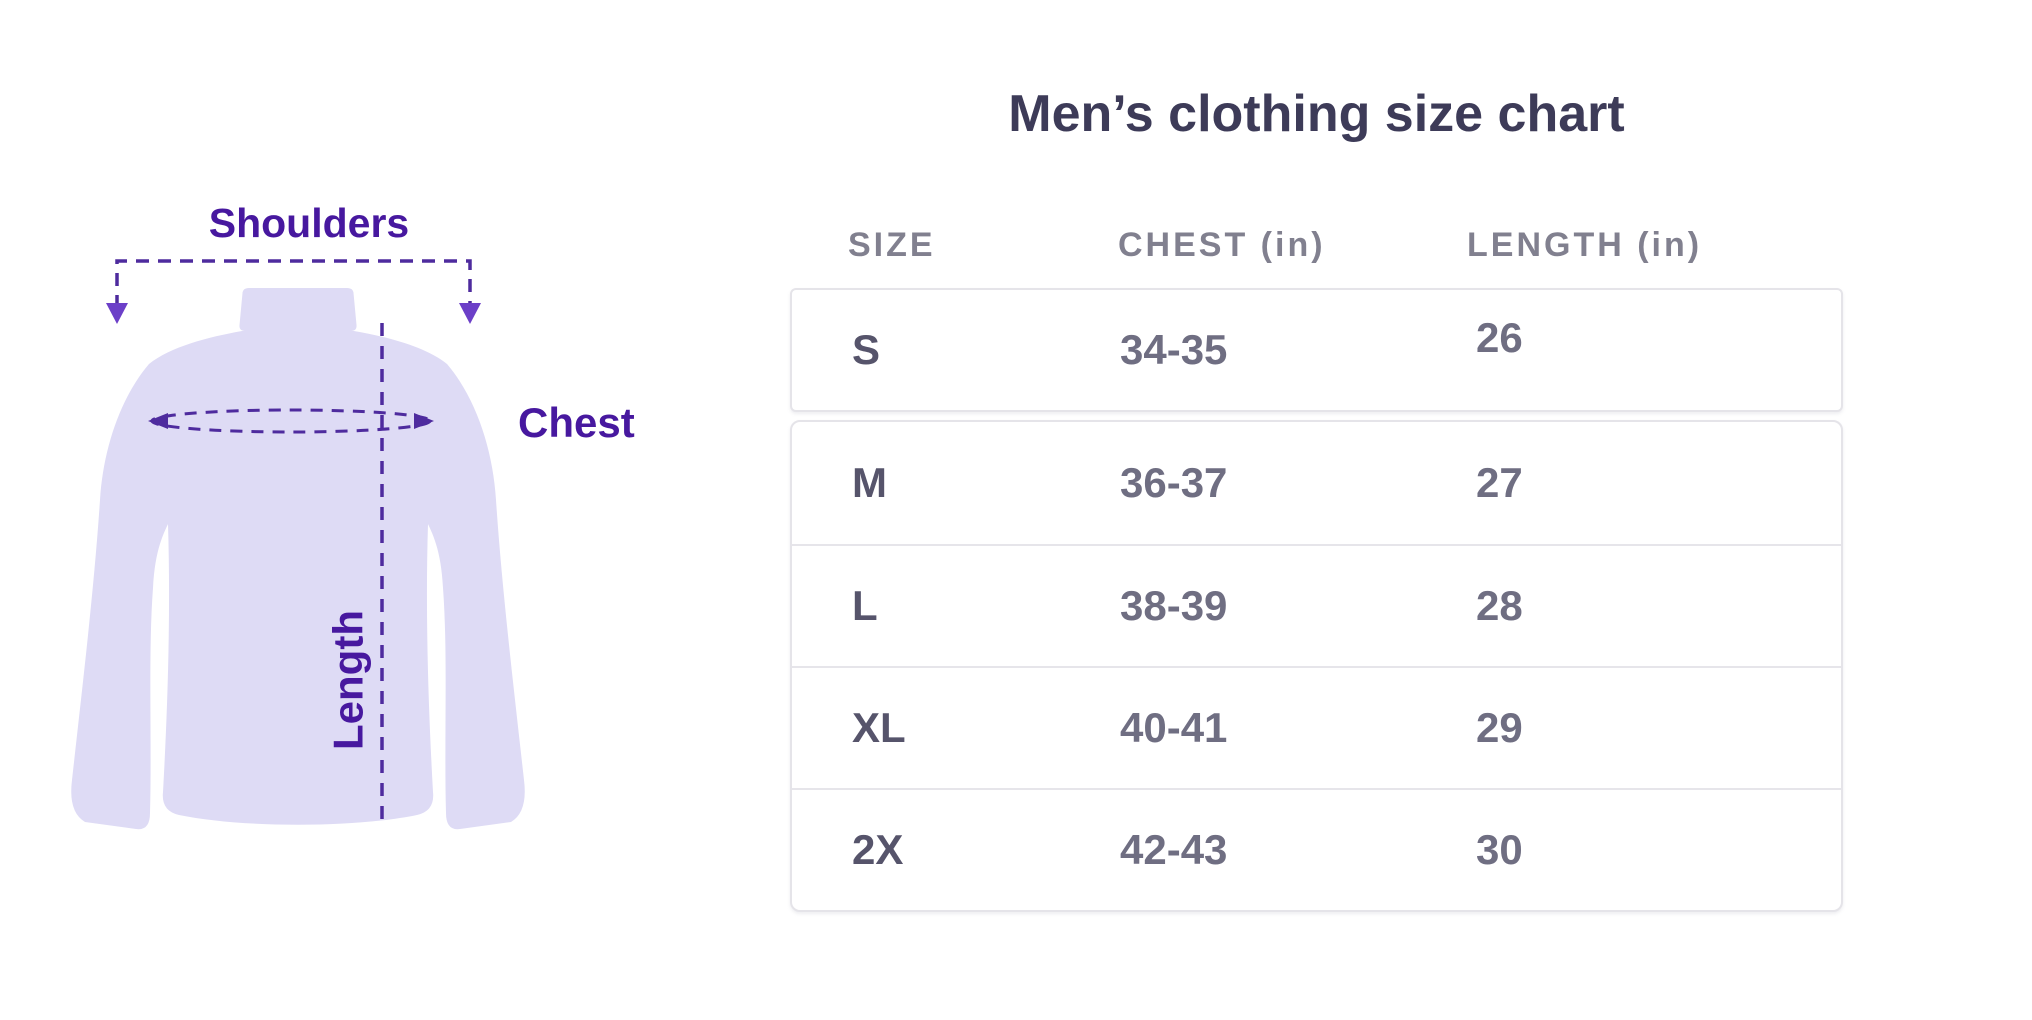 Image resolution: width=2032 pixels, height=1020 pixels. What do you see at coordinates (1499, 482) in the screenshot?
I see `length-cell: 27` at bounding box center [1499, 482].